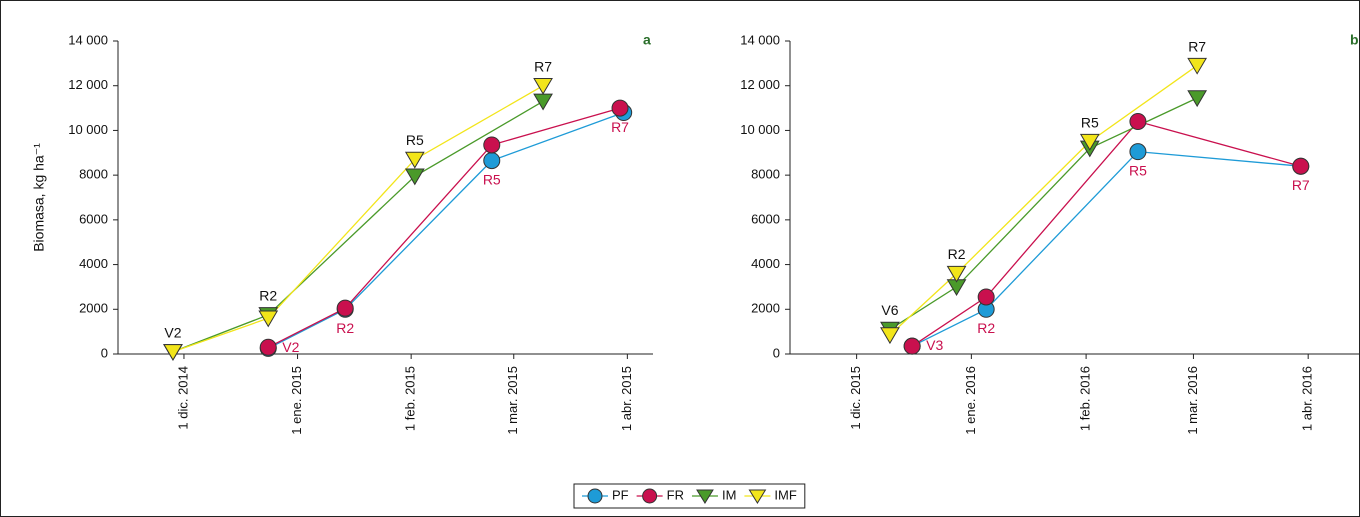 Image resolution: width=1360 pixels, height=517 pixels. What do you see at coordinates (626, 398) in the screenshot?
I see `x-tick-label: 1 abr. 2015` at bounding box center [626, 398].